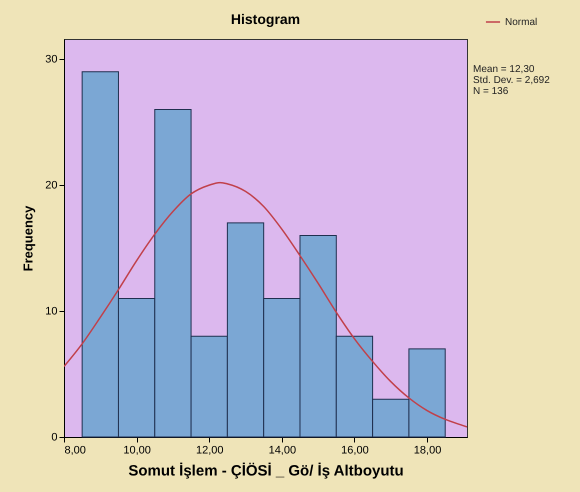 Image resolution: width=580 pixels, height=492 pixels. Describe the element at coordinates (137, 450) in the screenshot. I see `x-tick-label: 10,00` at that location.